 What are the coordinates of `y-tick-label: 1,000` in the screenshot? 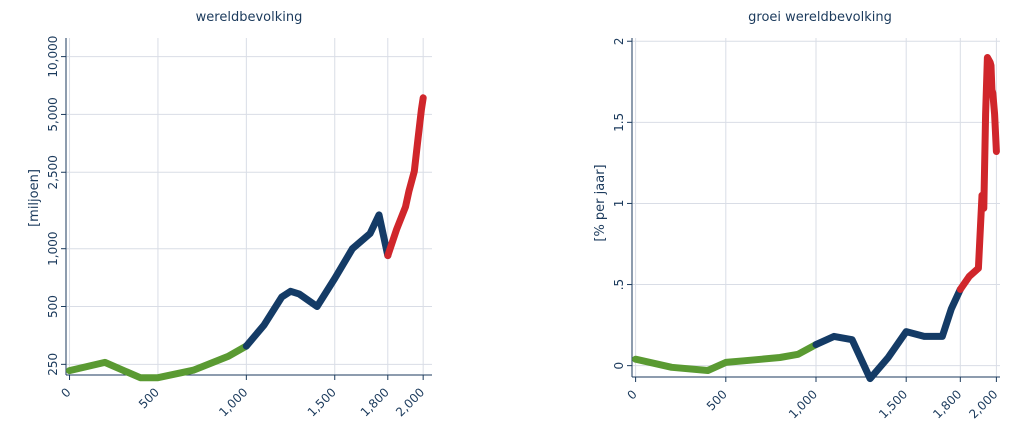 It's located at (53, 249).